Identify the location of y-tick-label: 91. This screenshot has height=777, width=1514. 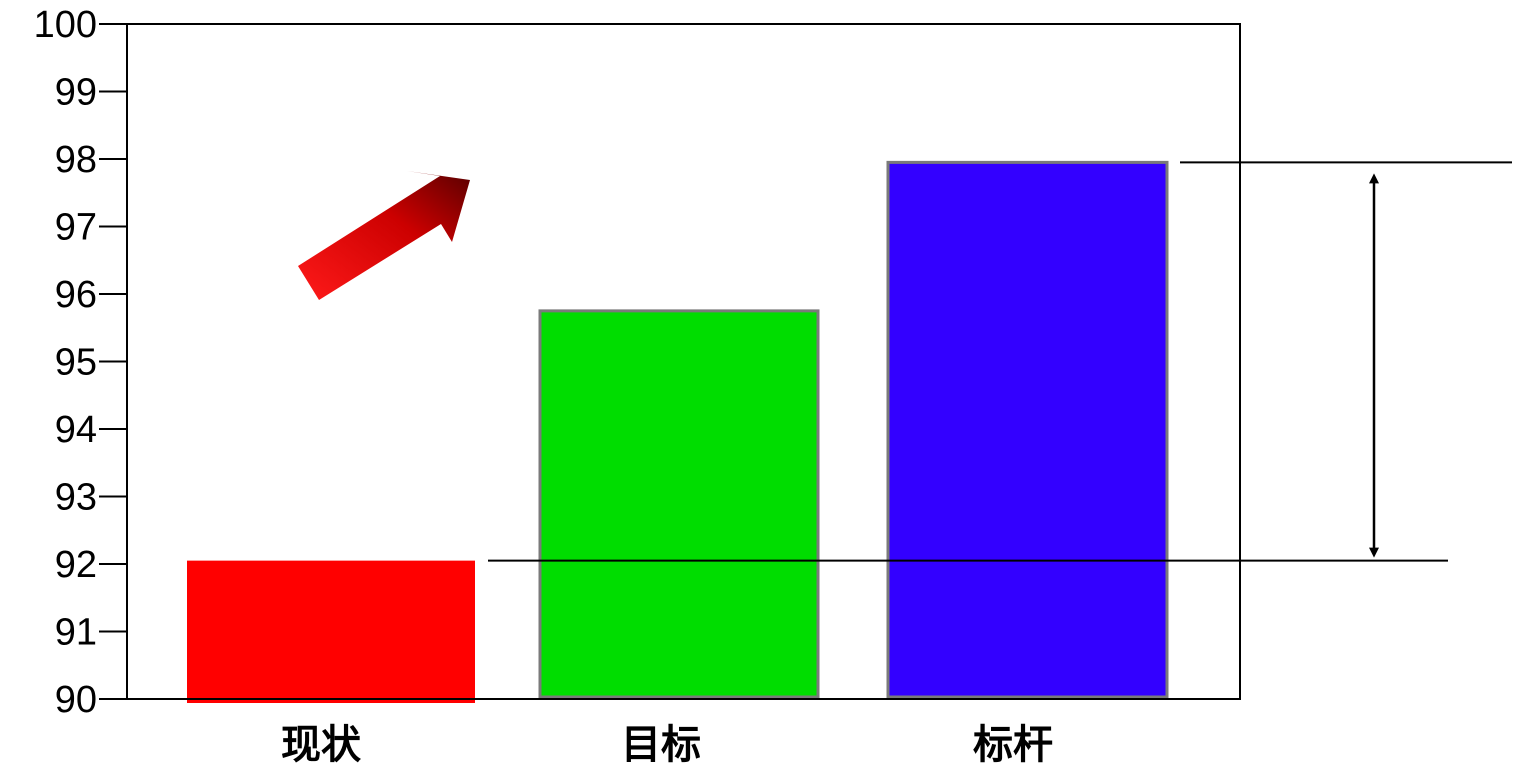
(76, 633).